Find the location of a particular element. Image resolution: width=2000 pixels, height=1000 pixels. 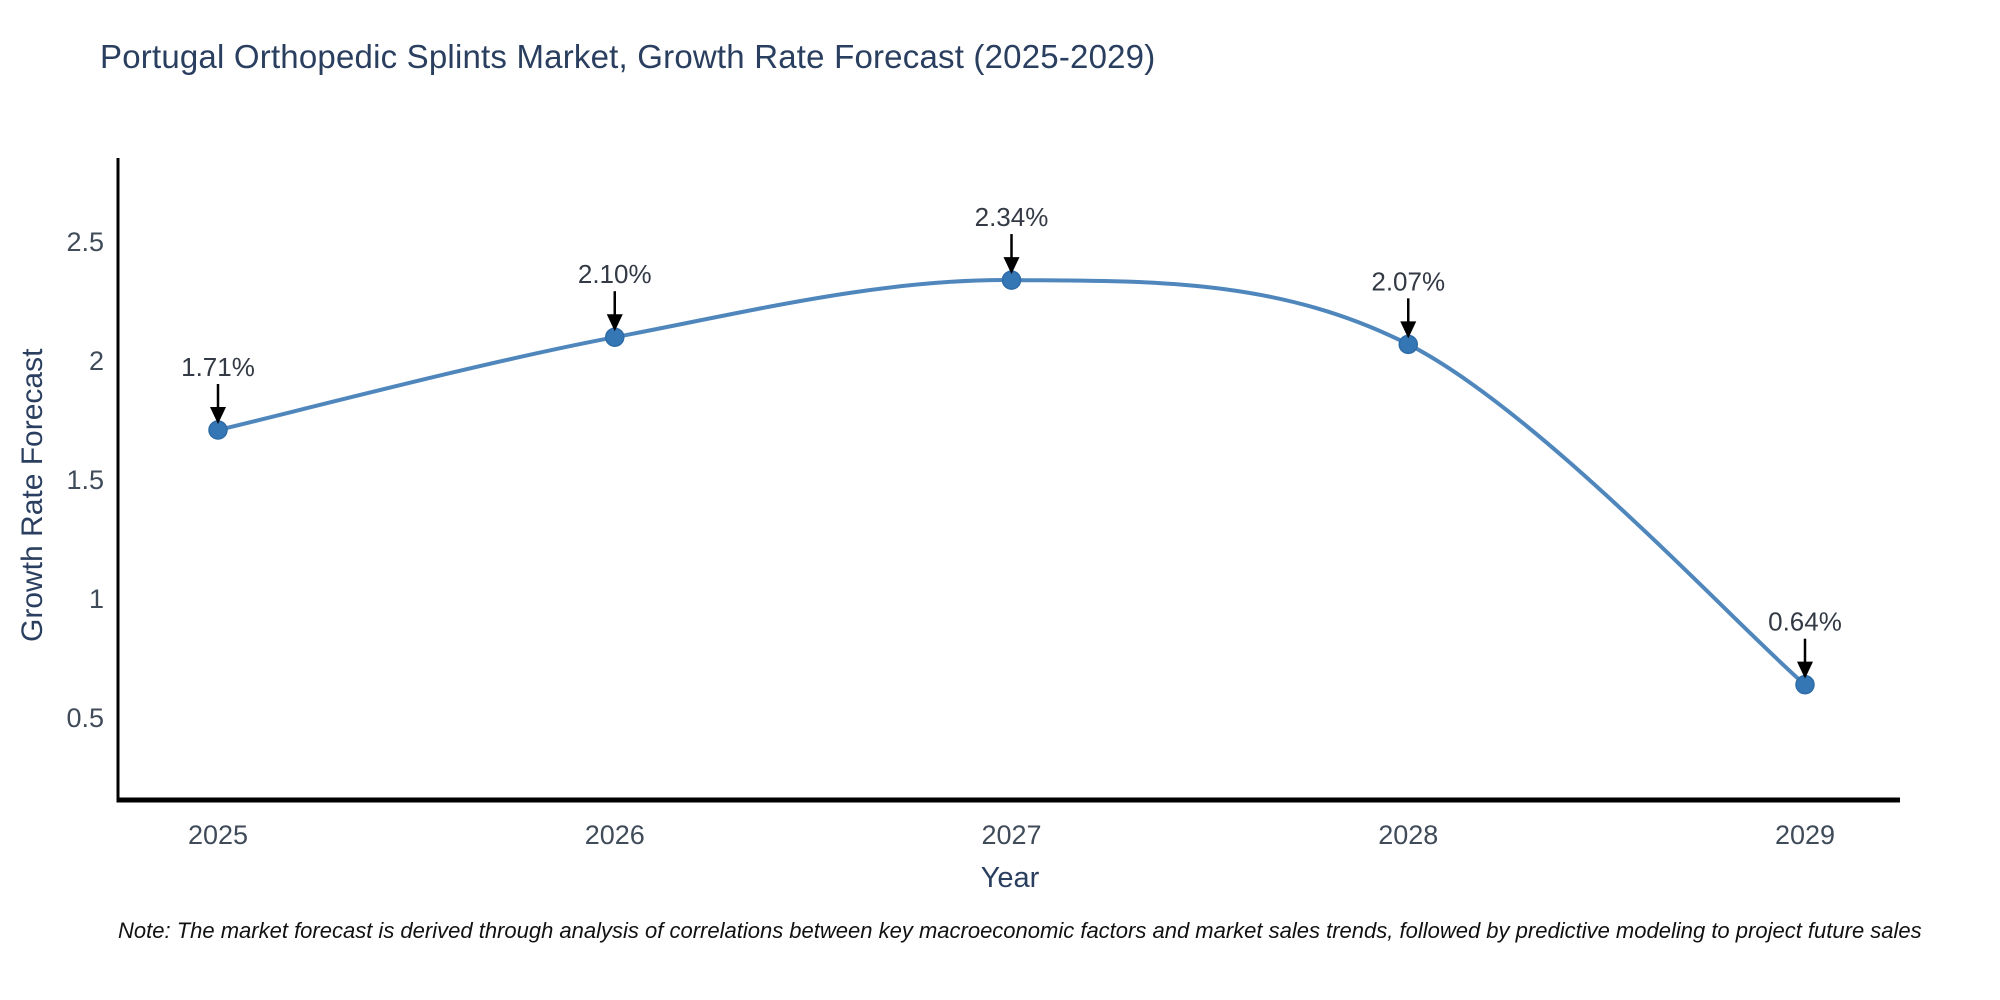

y-axis-title: Growth Rate Forecast is located at coordinates (32, 495).